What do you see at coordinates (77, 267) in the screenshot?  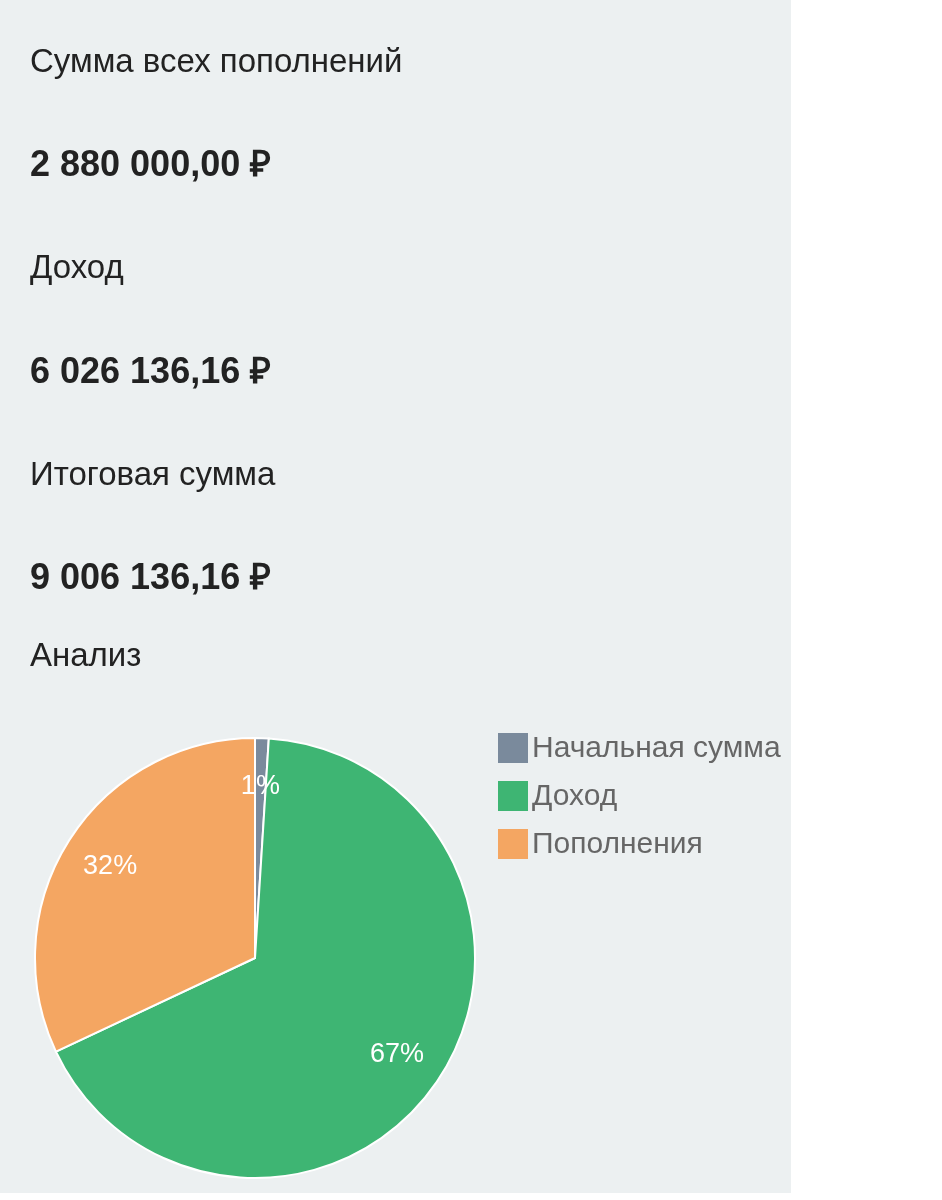 I see `text: Доход` at bounding box center [77, 267].